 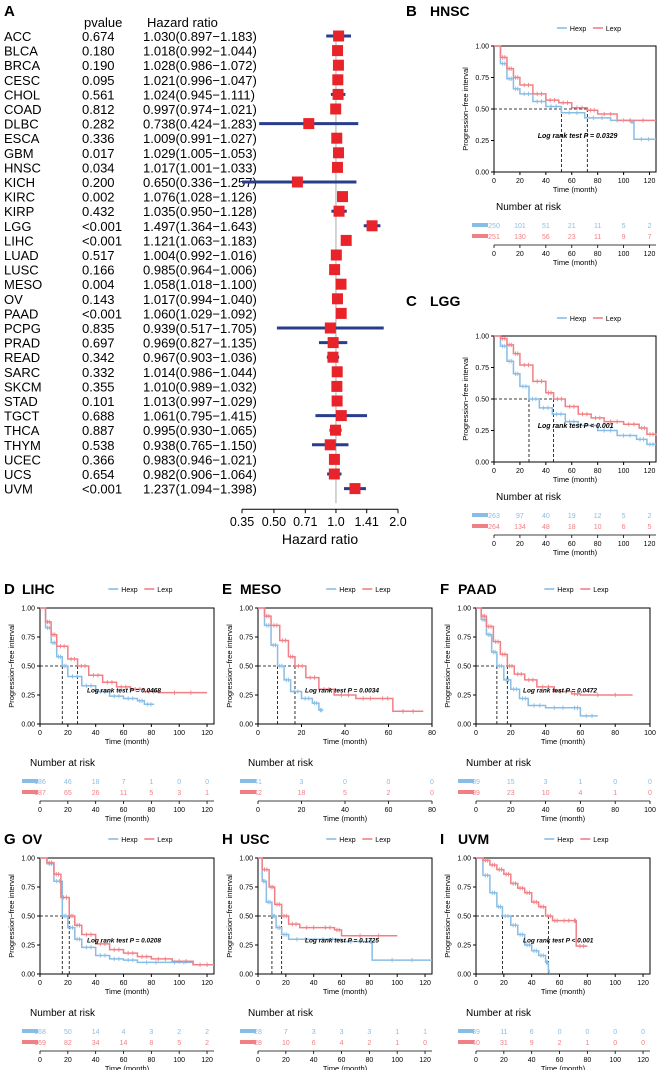 I want to click on forest-cancer-label: MESO, so click(x=23, y=284).